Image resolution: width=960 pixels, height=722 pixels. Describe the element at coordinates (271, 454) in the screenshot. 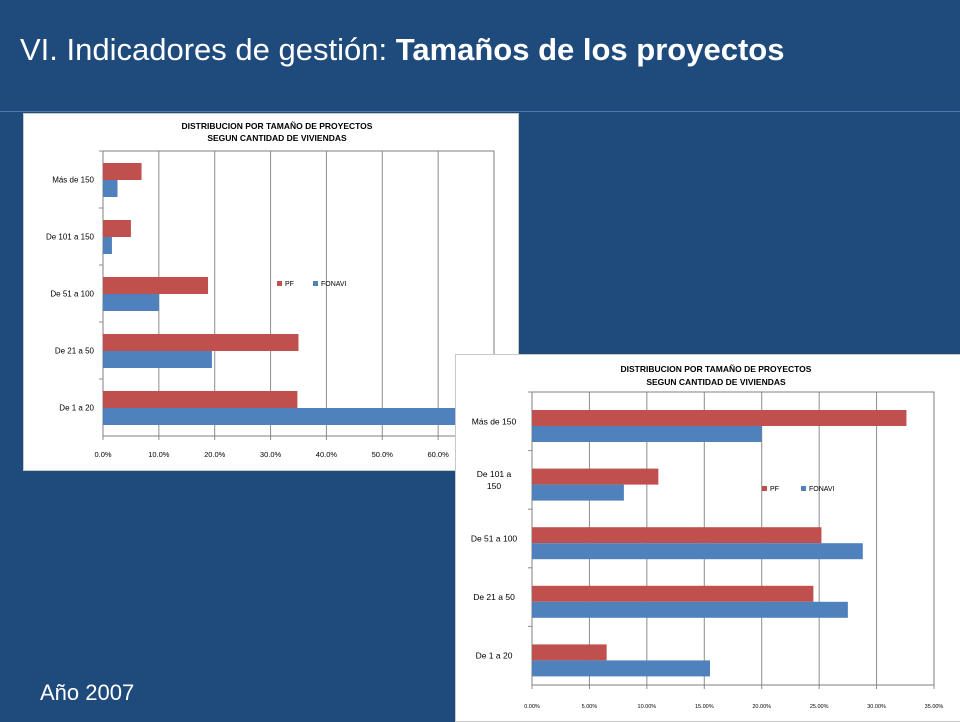

I see `chart-1-x-tick-label: 30.0%` at that location.